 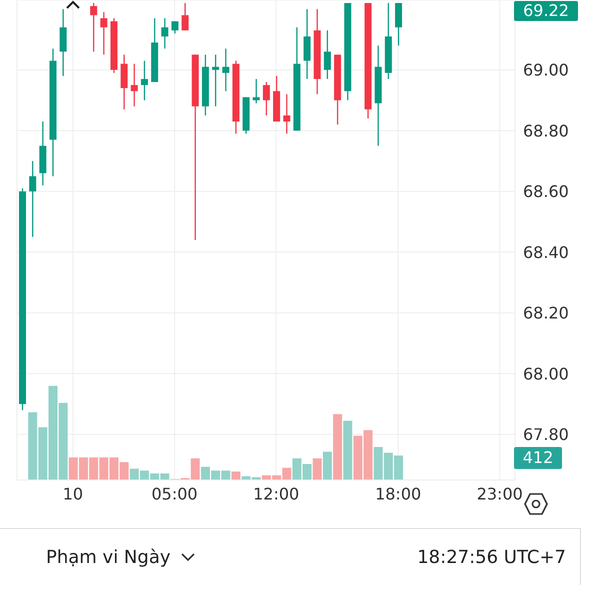 What do you see at coordinates (108, 557) in the screenshot?
I see `text: Phạm vi Ngày` at bounding box center [108, 557].